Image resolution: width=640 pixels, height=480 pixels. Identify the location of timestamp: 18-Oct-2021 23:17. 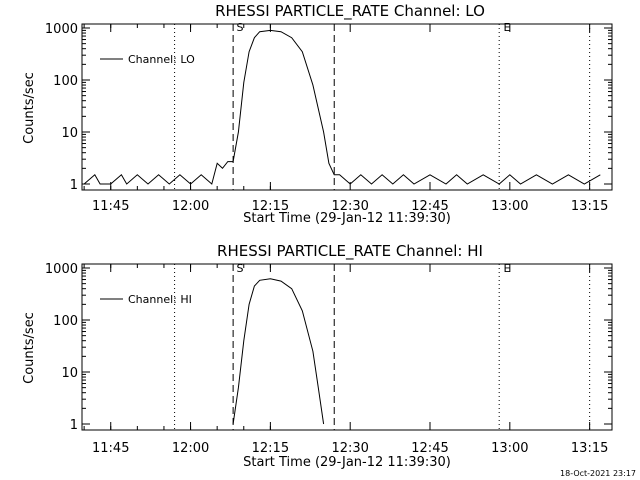
(598, 473).